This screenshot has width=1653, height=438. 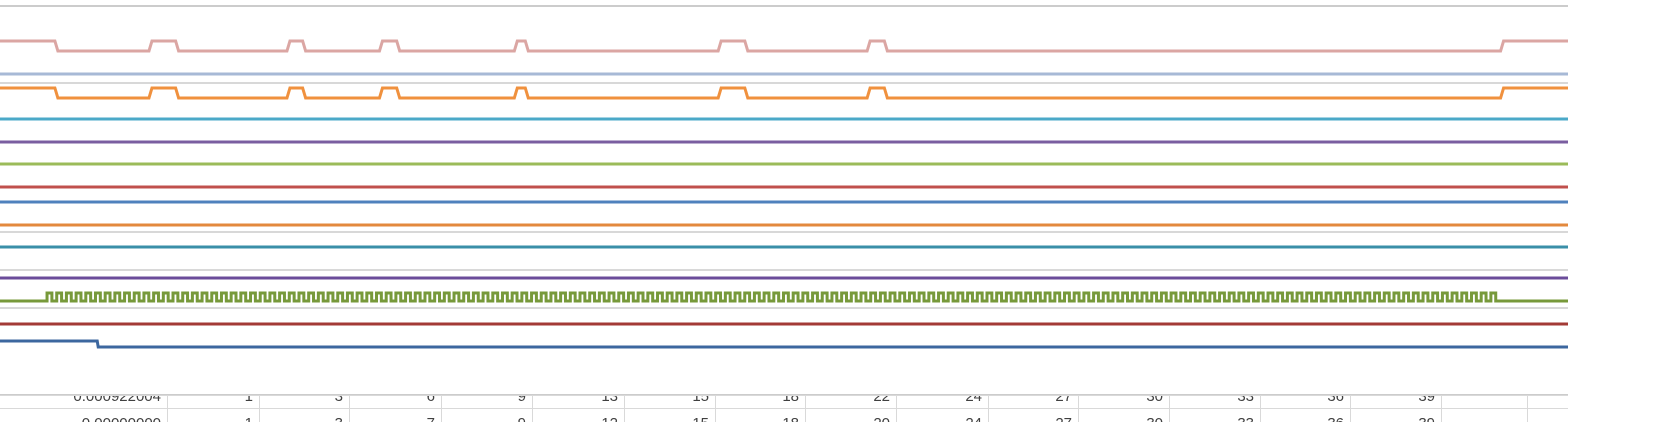 I want to click on sheet-row: 0.00000000137912151820242730333639, so click(x=804, y=415).